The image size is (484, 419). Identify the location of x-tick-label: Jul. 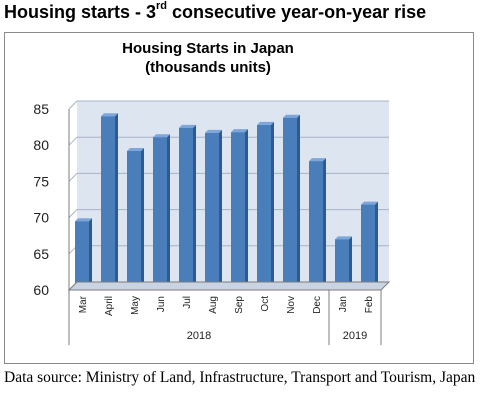
(187, 302).